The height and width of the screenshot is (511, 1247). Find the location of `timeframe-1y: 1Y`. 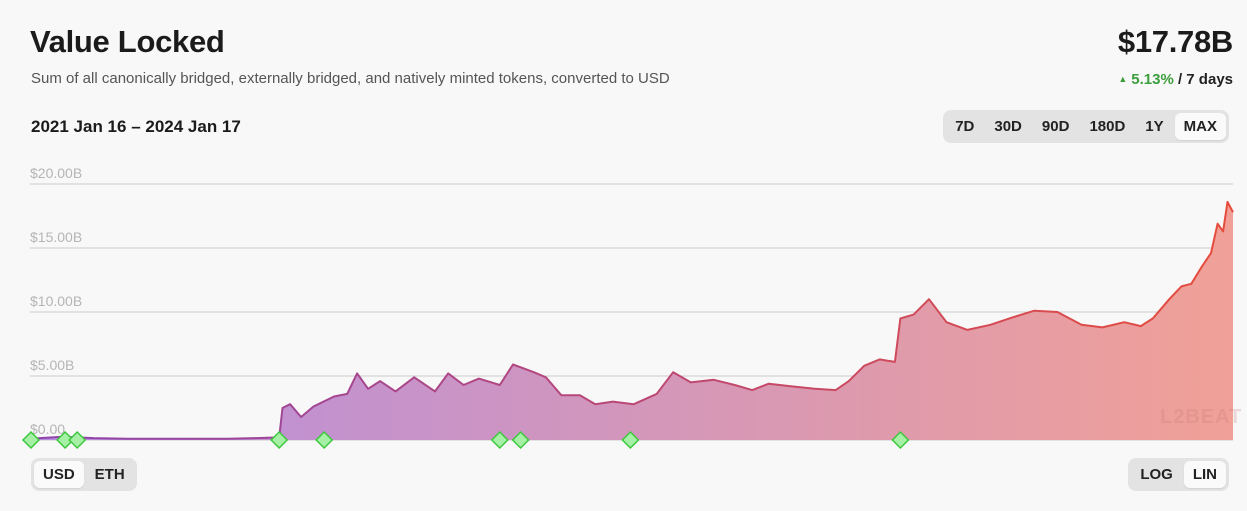

timeframe-1y: 1Y is located at coordinates (1154, 126).